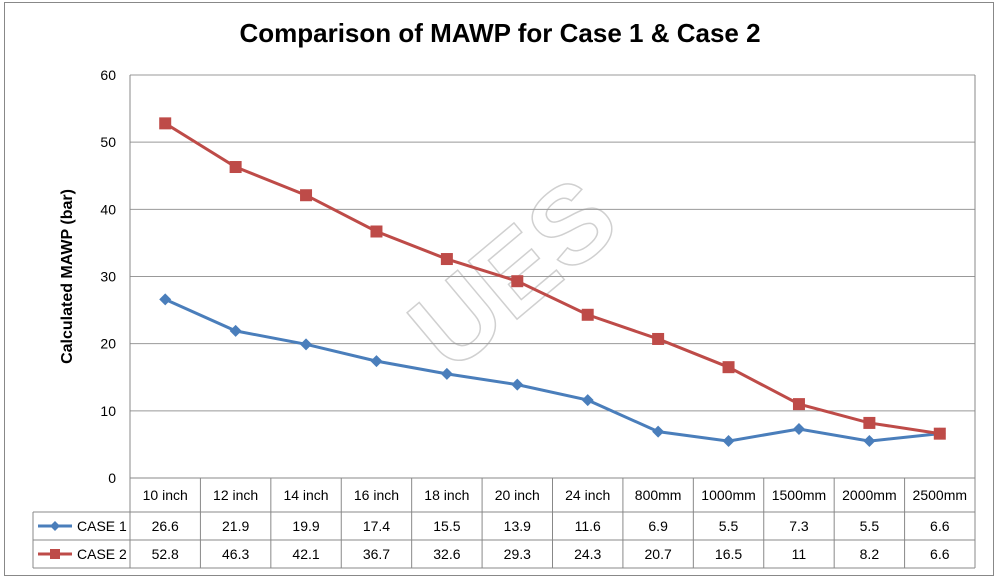  I want to click on y-tick-label: 10, so click(108, 411).